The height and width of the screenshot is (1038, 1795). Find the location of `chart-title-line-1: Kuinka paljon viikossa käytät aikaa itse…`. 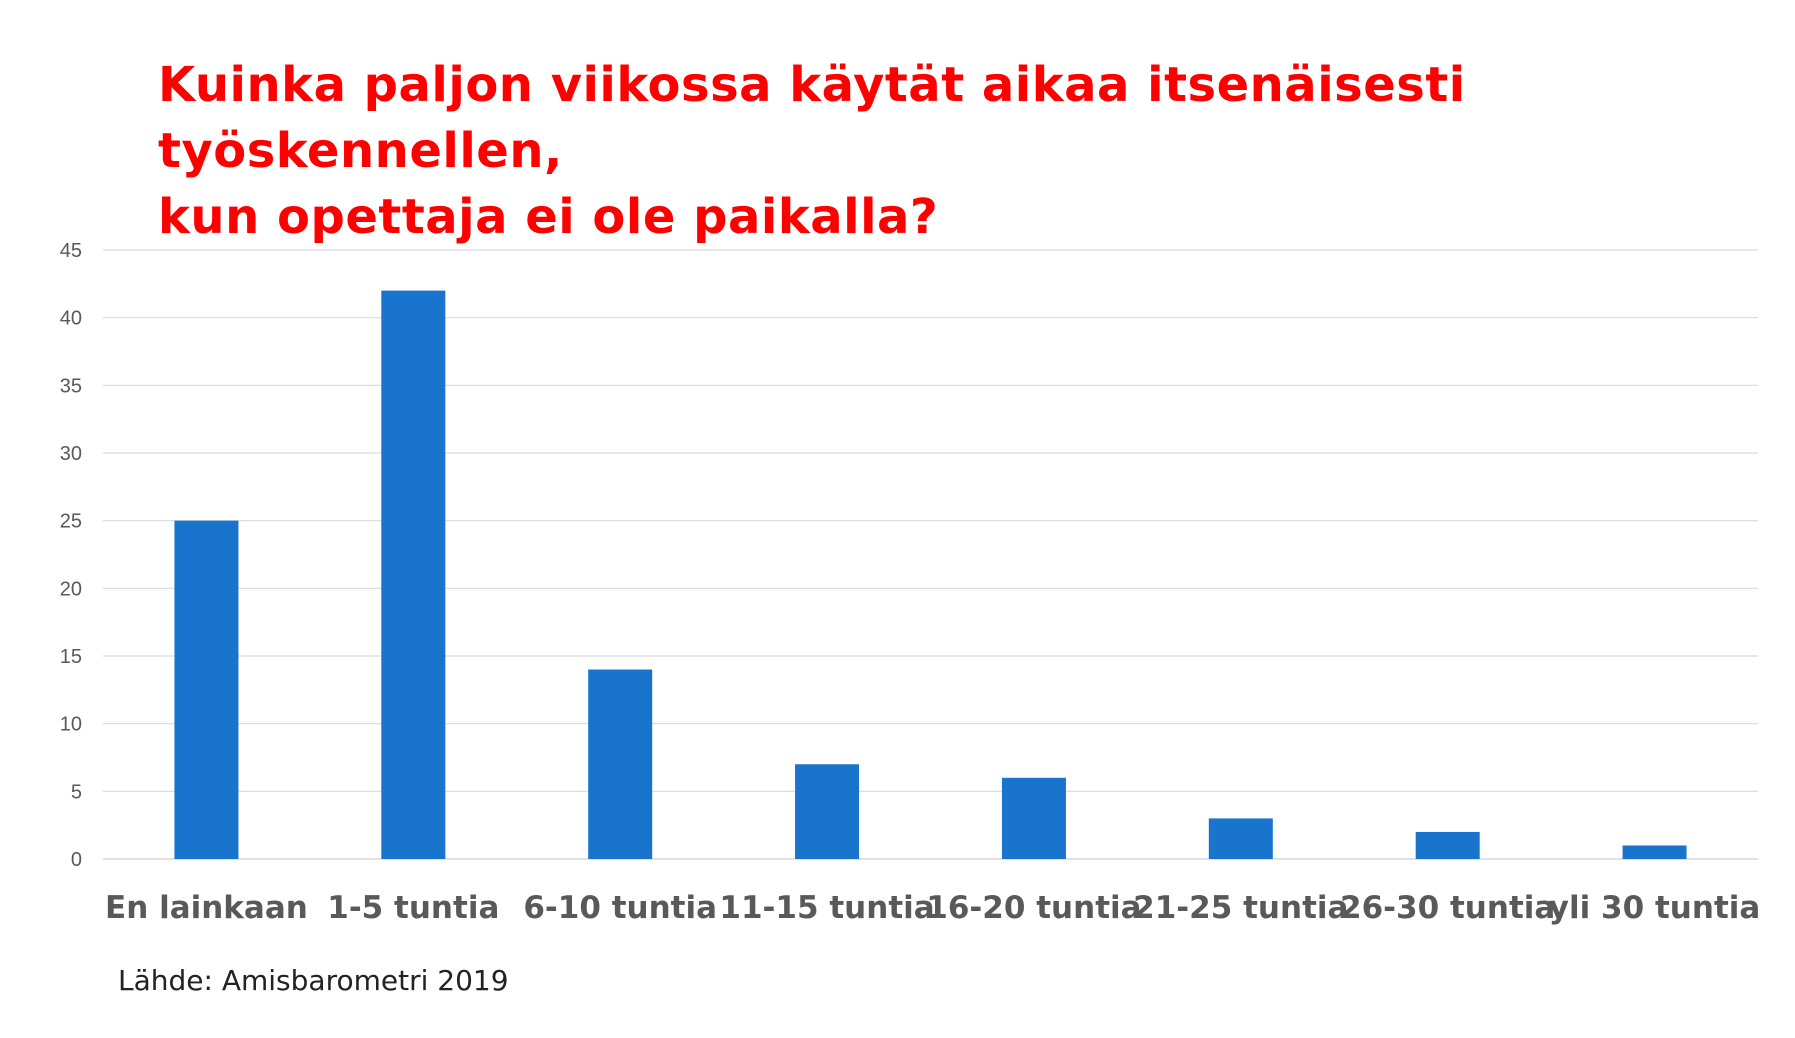

chart-title-line-1: Kuinka paljon viikossa käytät aikaa itse… is located at coordinates (812, 118).